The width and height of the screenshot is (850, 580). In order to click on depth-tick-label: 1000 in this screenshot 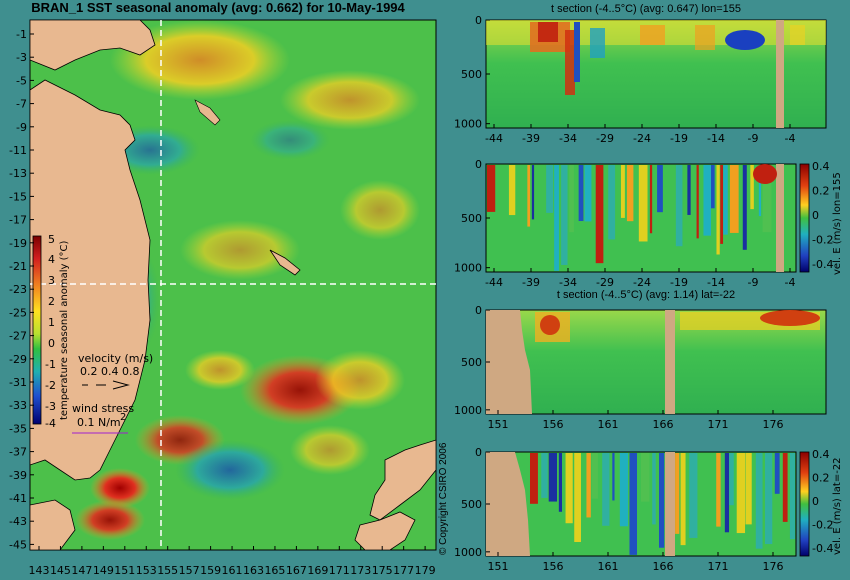, I will do `click(468, 124)`.